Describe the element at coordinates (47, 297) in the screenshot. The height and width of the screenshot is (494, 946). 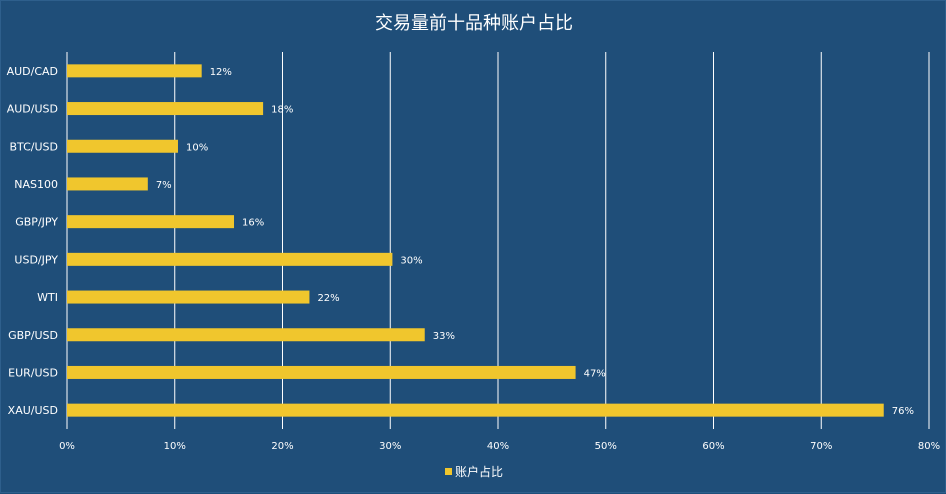
I see `category-label: WTI` at that location.